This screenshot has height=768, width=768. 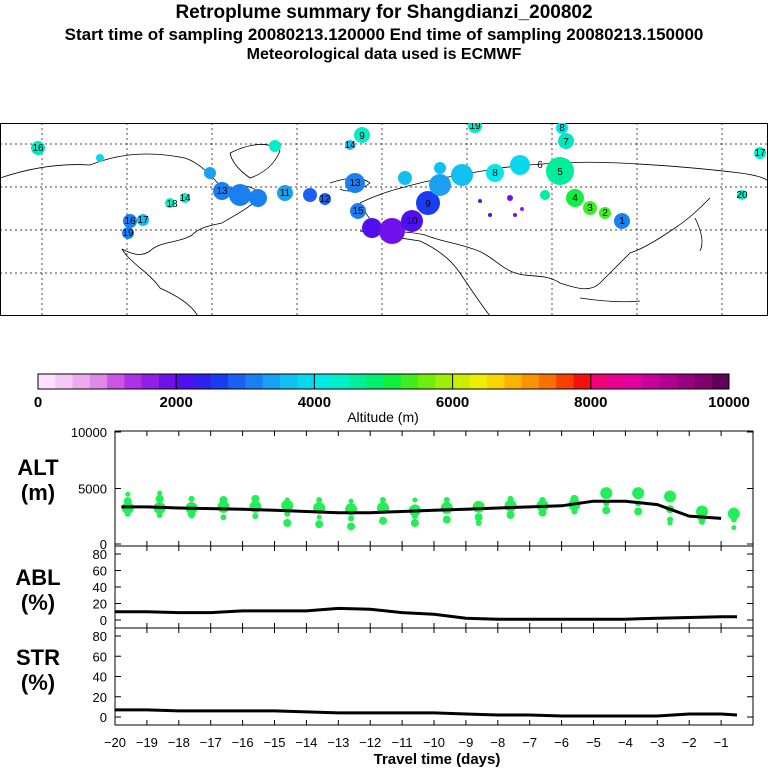 I want to click on map-point-label: 18, so click(x=172, y=204).